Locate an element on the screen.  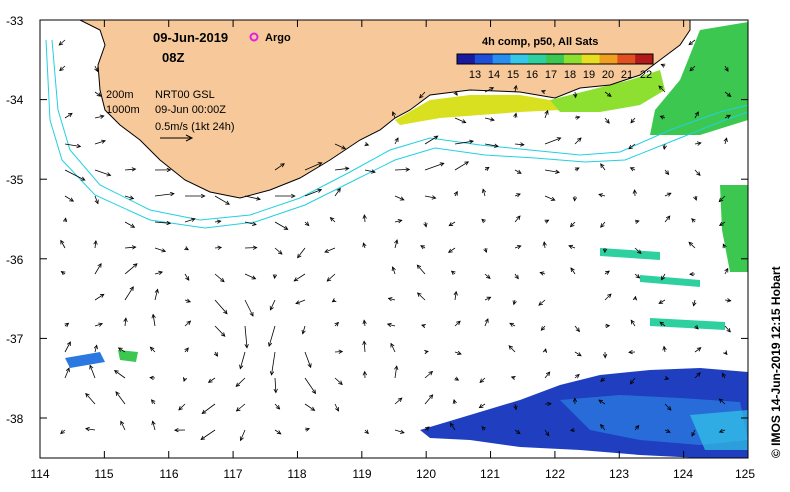
credit-text: © IMOS 14-Jun-2019 12:15 Hobart is located at coordinates (776, 362).